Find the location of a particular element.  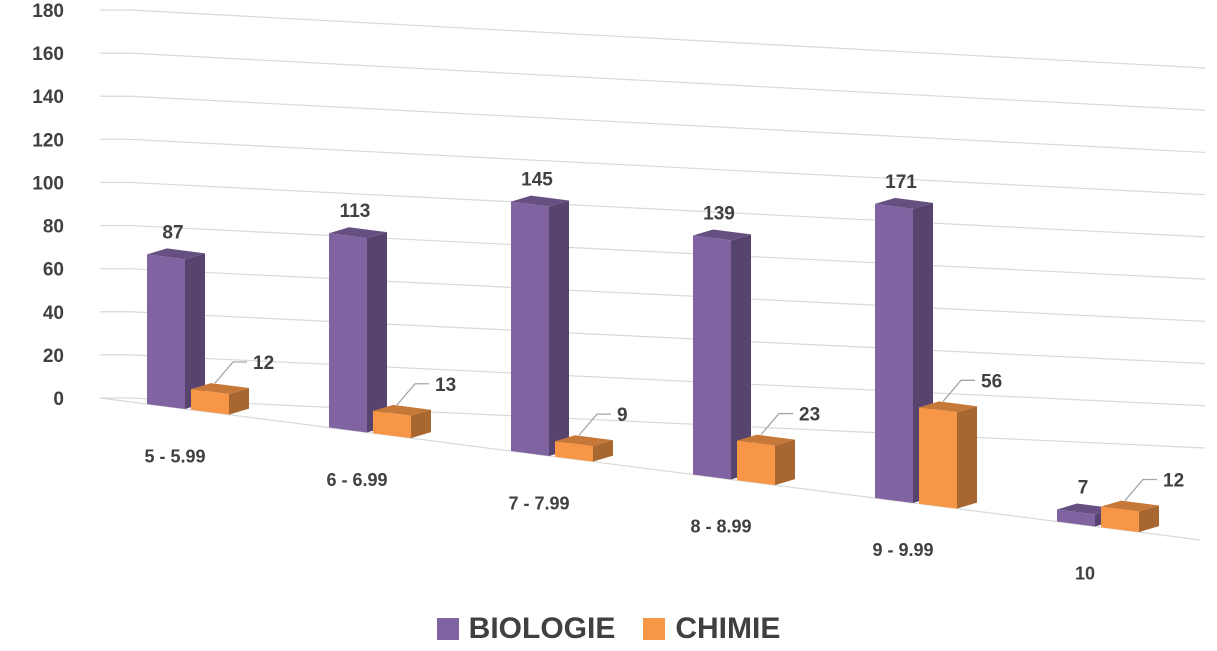

legend: BIOLOGIE CHIMIE is located at coordinates (608, 629).